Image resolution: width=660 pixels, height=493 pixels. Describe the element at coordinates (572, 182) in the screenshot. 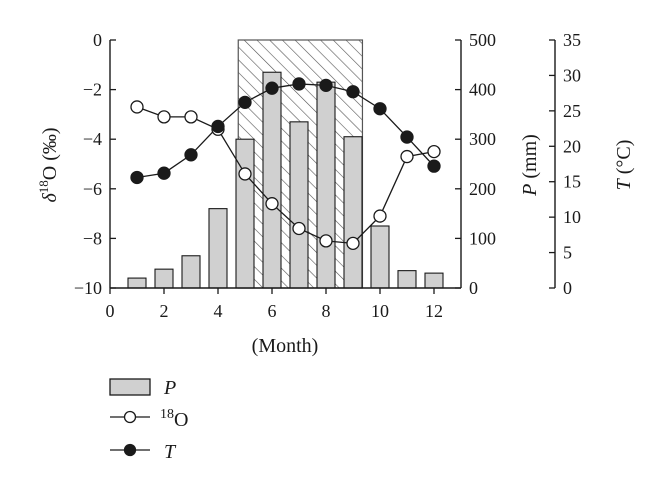

I see `y-right-t-tick-label: 15` at that location.